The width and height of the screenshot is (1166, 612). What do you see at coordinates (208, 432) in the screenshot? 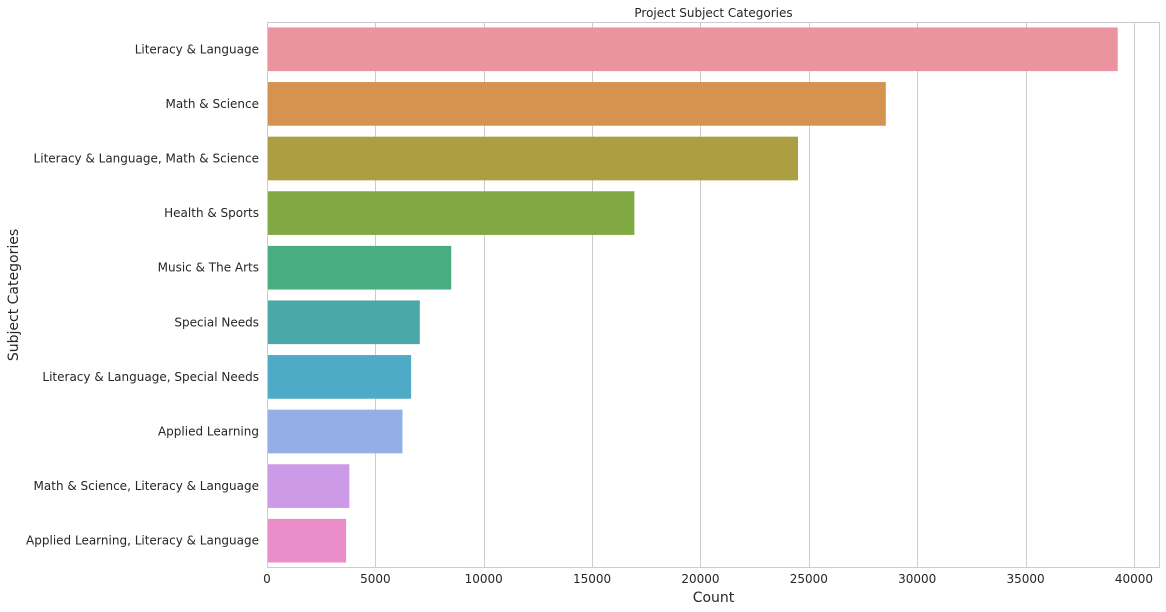
I see `category-label: Applied Learning` at bounding box center [208, 432].